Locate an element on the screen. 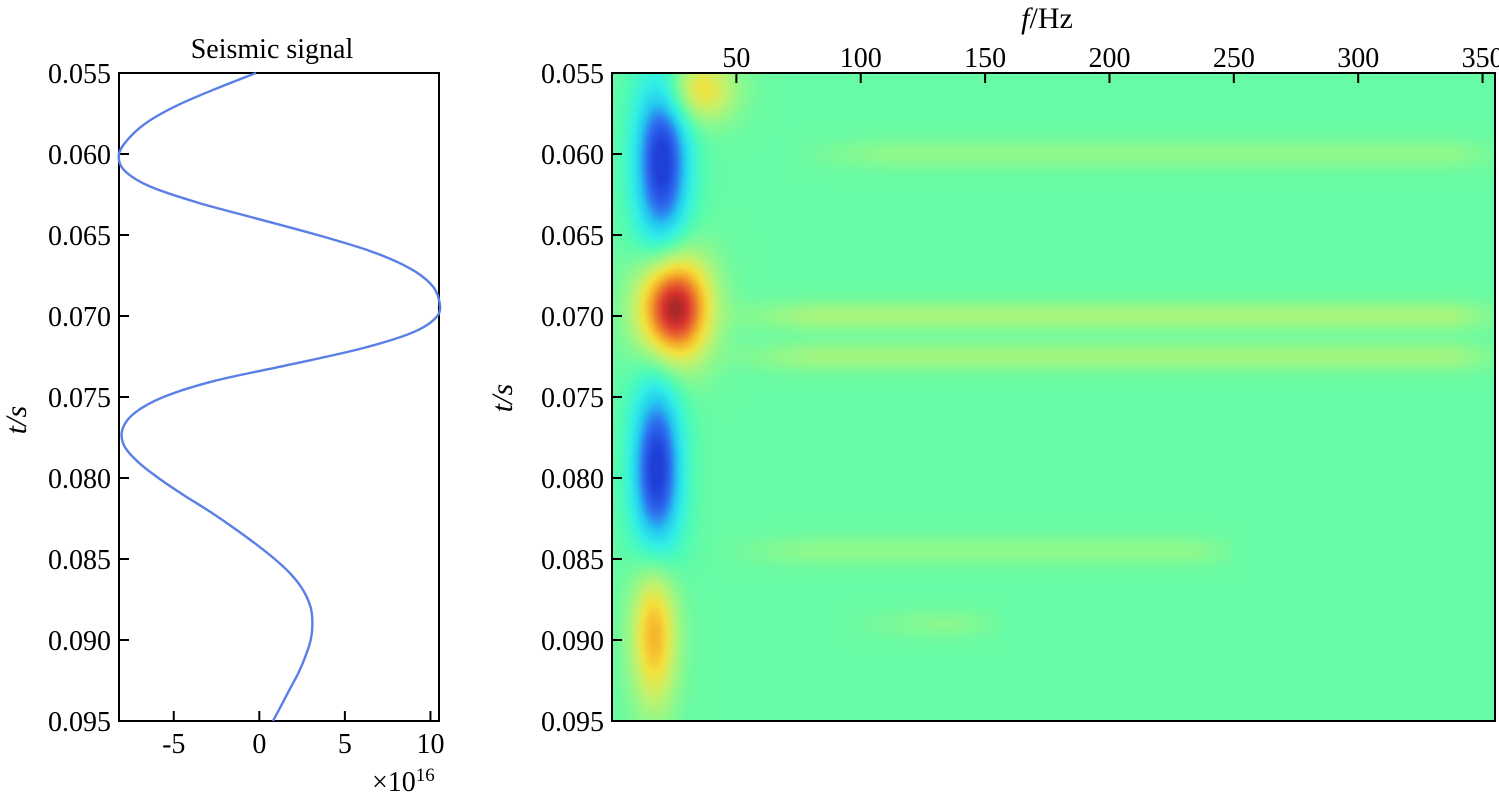  heatmap-y-tick-label: 0.080 is located at coordinates (572, 479).